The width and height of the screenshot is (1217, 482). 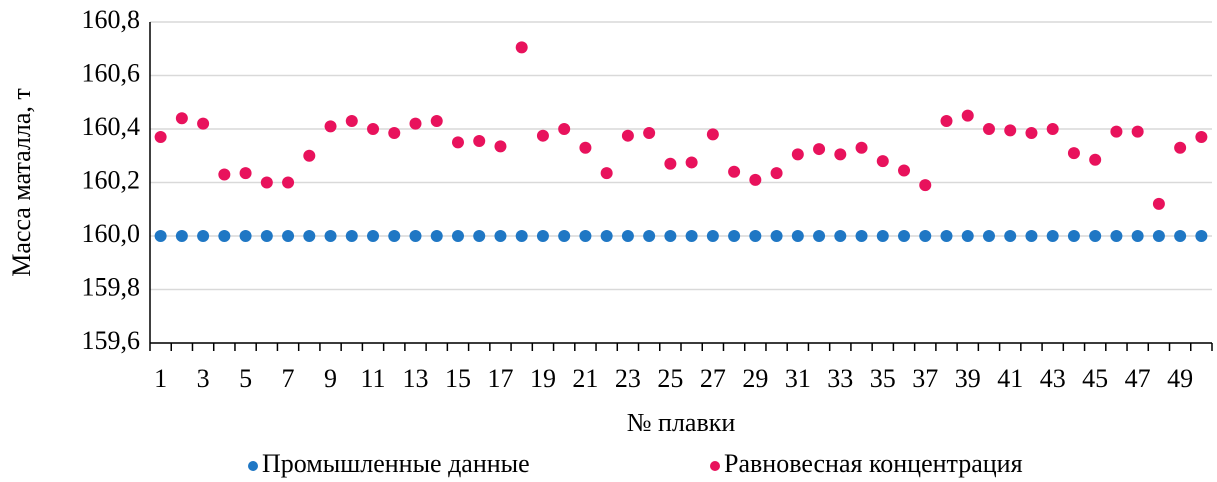 I want to click on x-tick-label: 35, so click(x=883, y=378).